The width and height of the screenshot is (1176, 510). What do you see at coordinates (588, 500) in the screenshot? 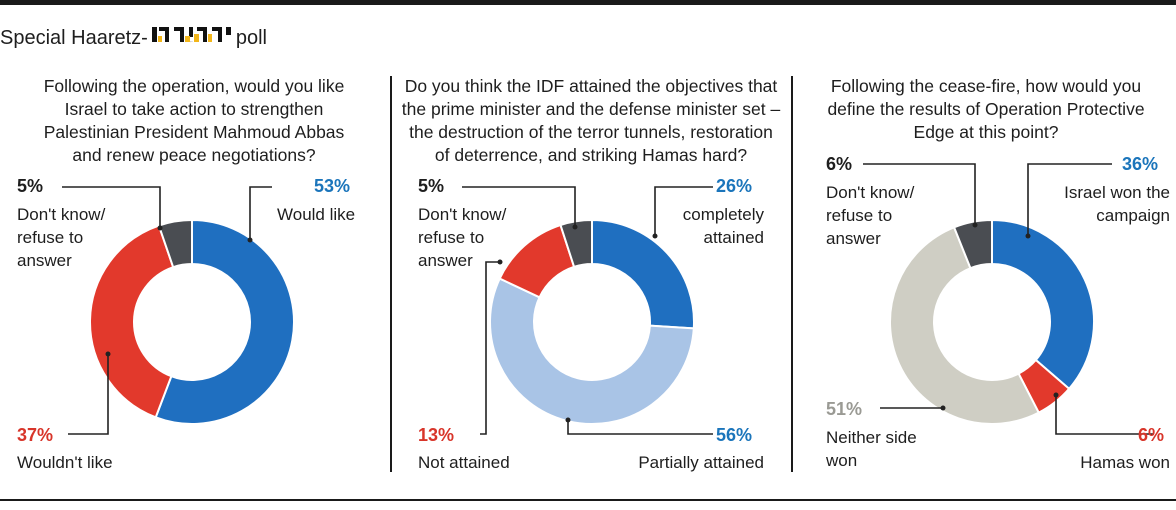
I see `bottom-rule` at bounding box center [588, 500].